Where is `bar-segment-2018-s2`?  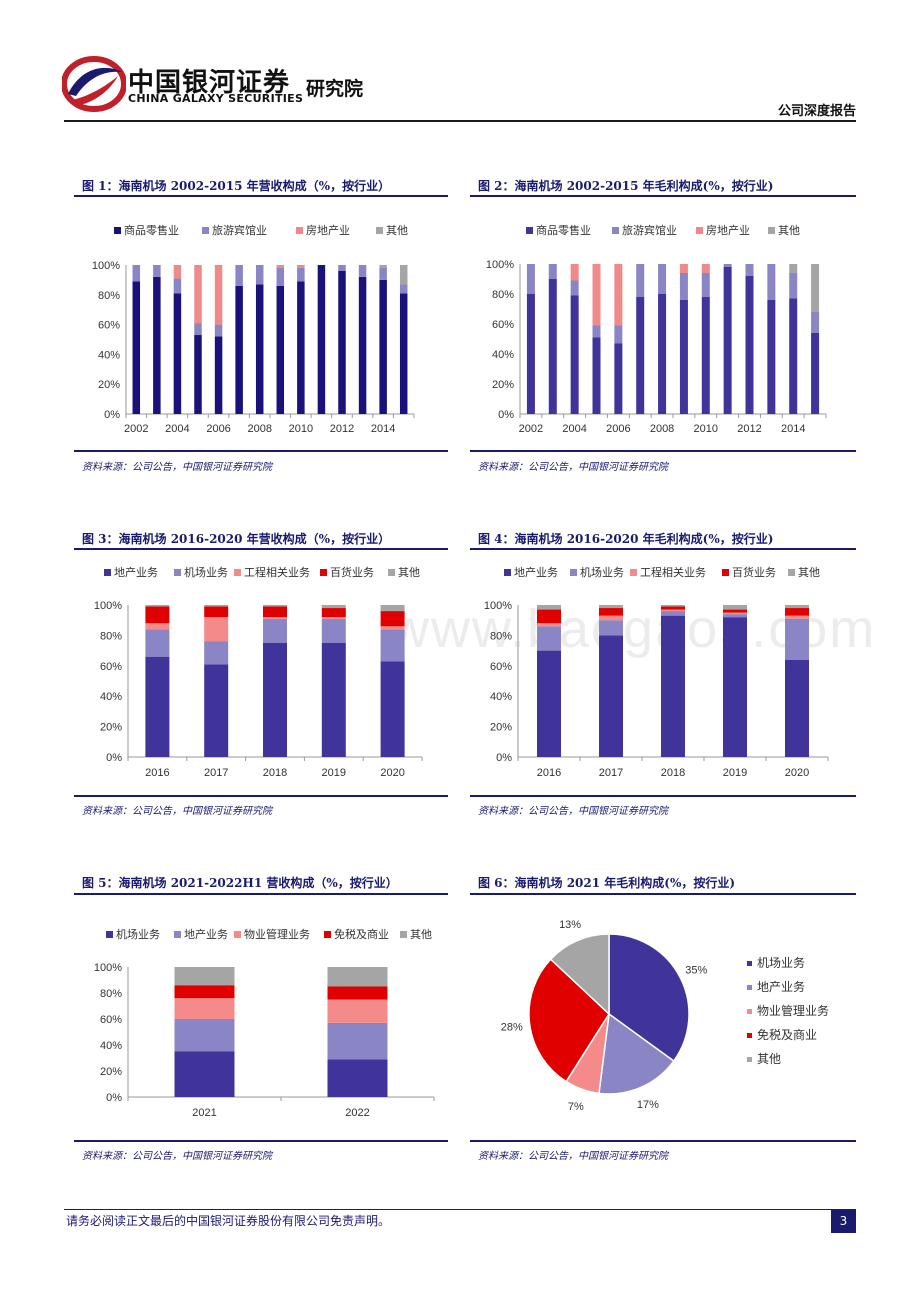
bar-segment-2018-s2 is located at coordinates (673, 613).